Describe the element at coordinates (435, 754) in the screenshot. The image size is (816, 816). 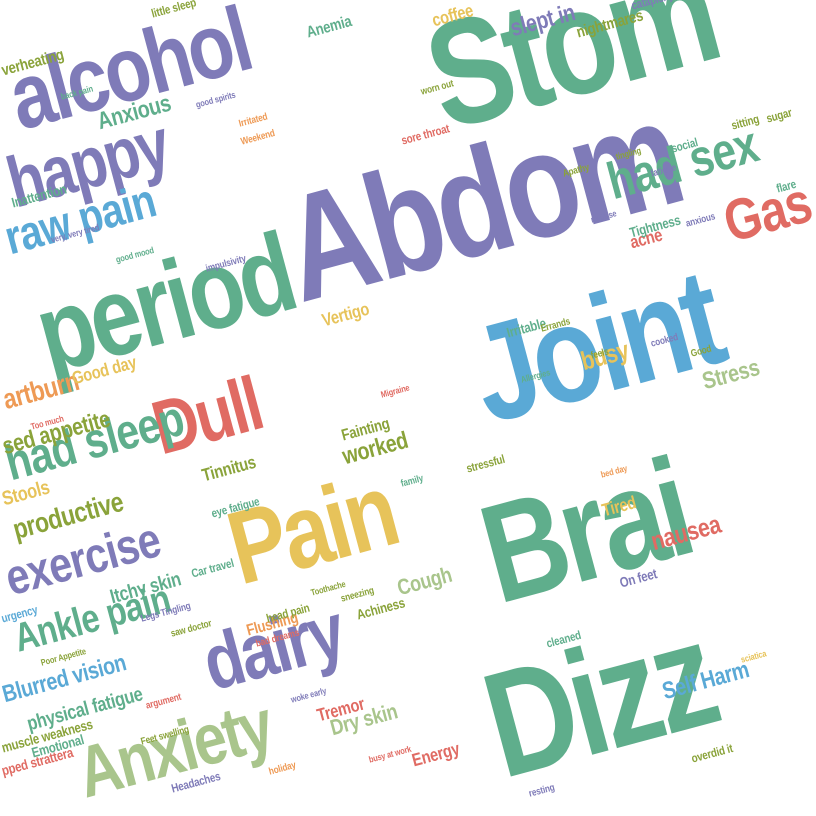
I see `cloud-word: Energy` at that location.